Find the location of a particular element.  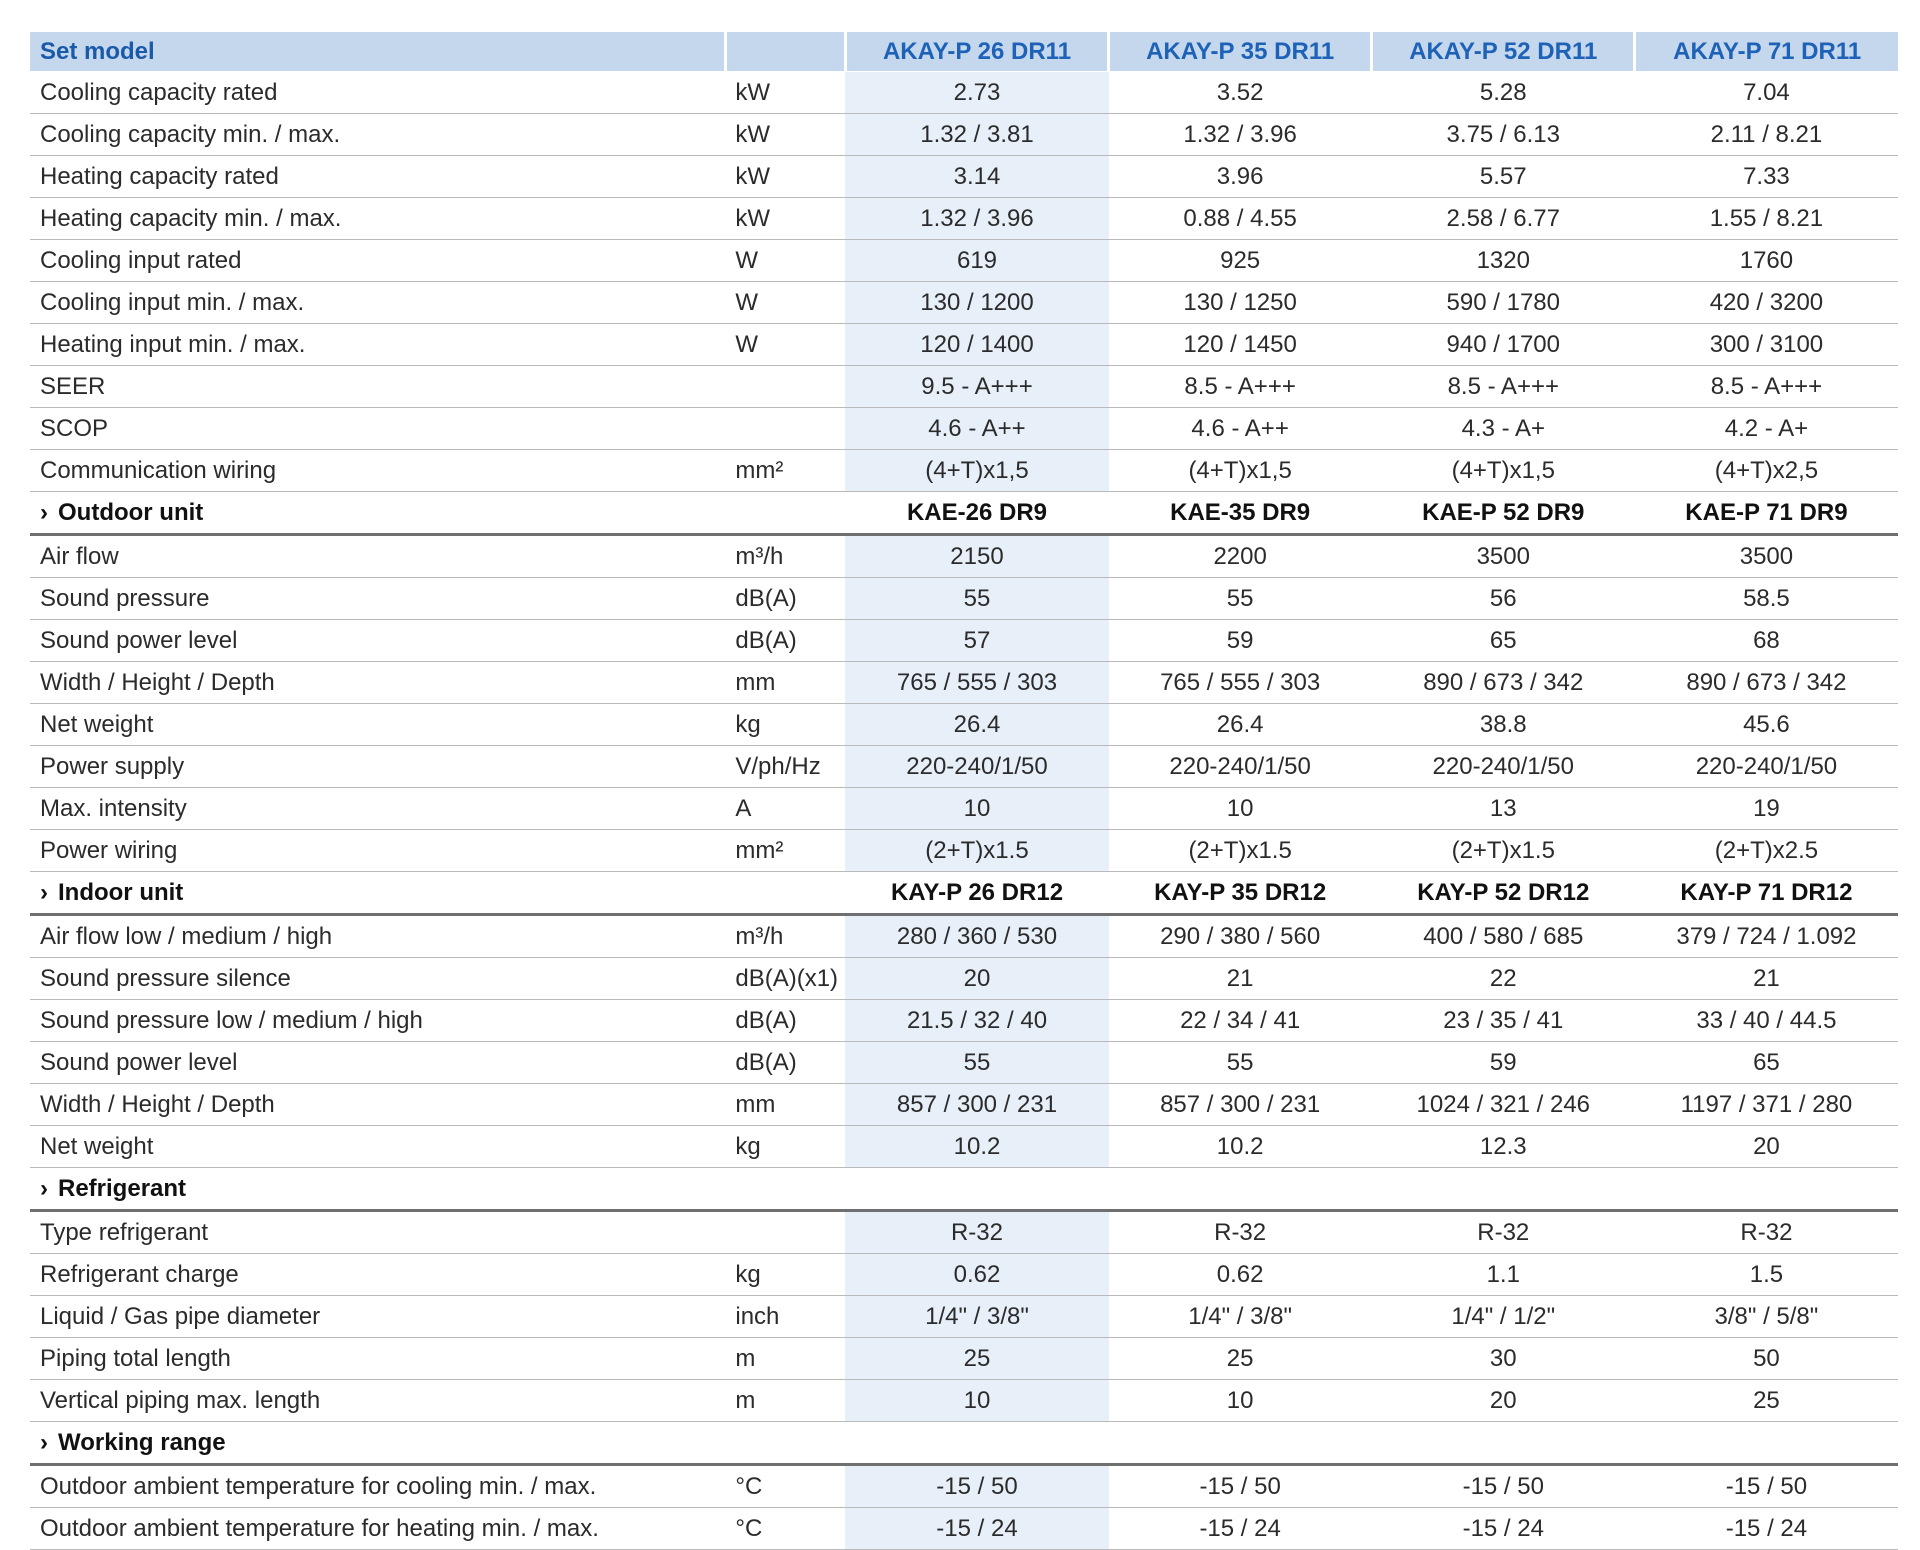

spec-value: 56 is located at coordinates (1503, 598).